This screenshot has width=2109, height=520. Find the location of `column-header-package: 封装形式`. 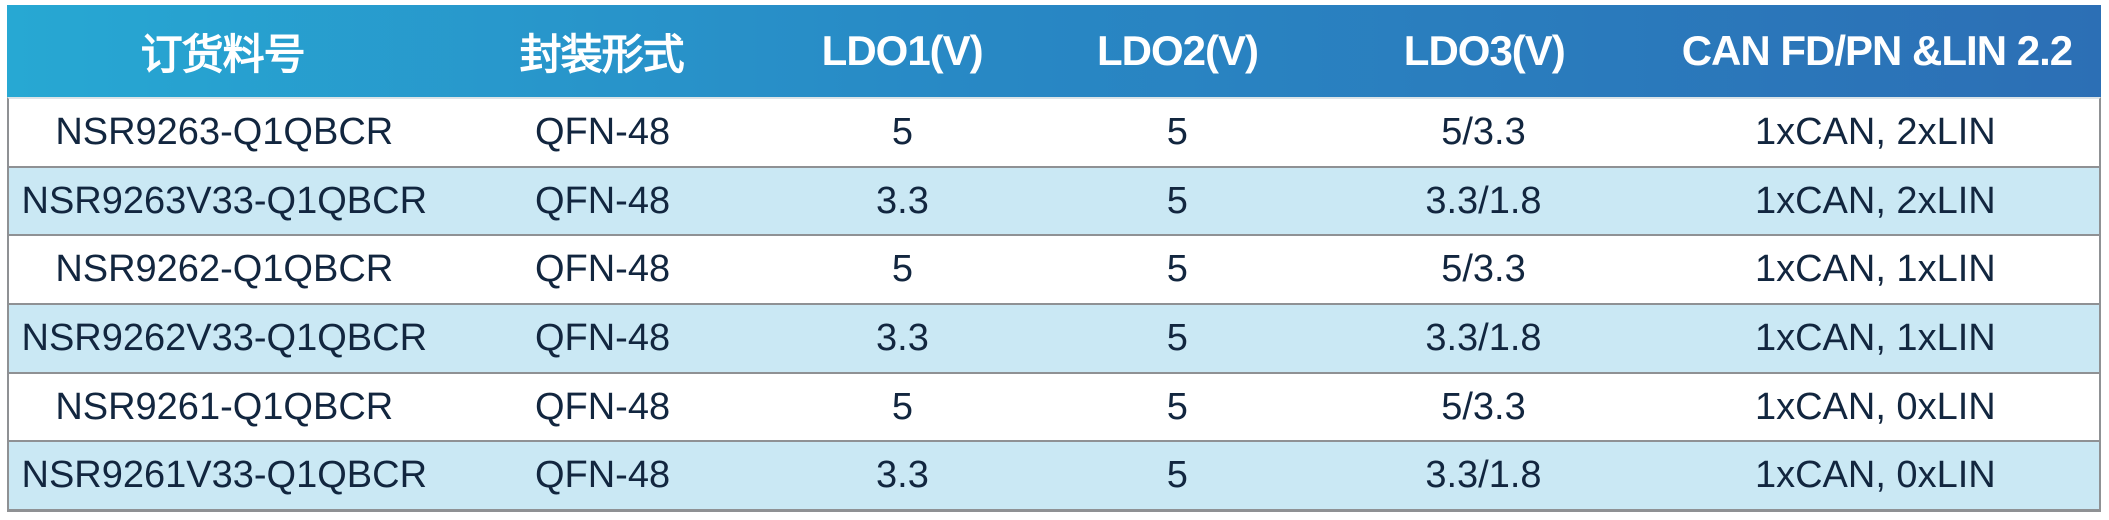

column-header-package: 封装形式 is located at coordinates (602, 54).